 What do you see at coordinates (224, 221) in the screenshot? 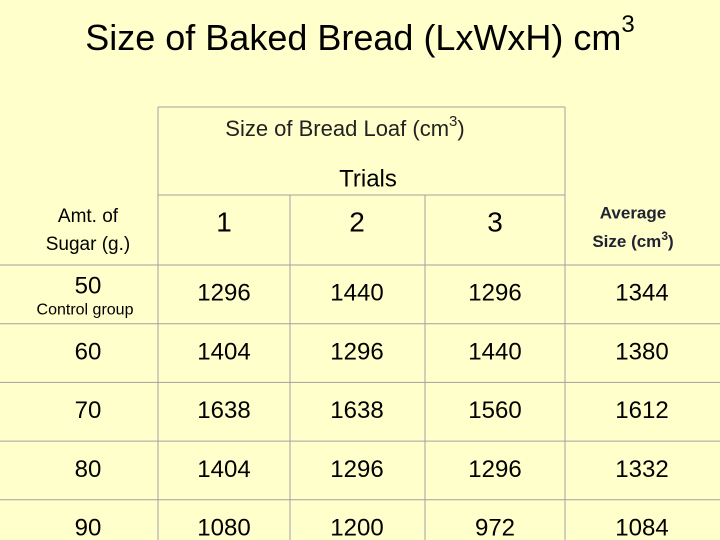
I see `column-header: 1` at bounding box center [224, 221].